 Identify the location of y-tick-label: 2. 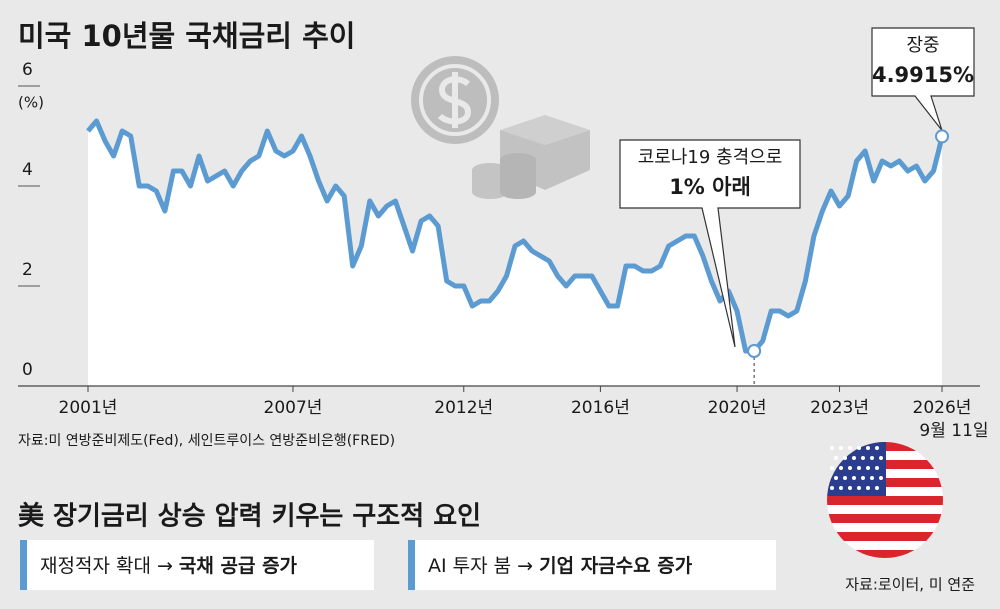
(27, 270).